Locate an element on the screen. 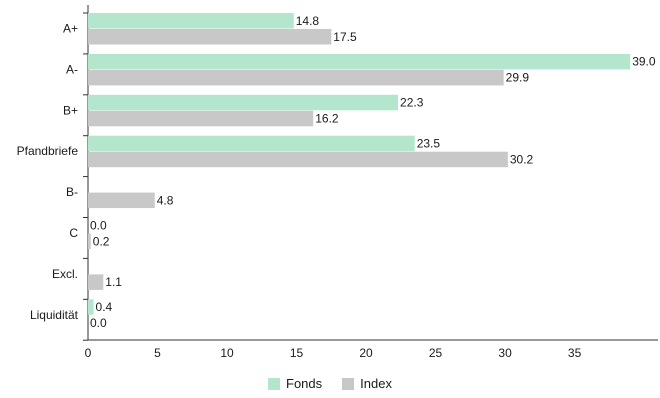 The image size is (660, 398). data-label-fonds-a: 14.8 is located at coordinates (308, 21).